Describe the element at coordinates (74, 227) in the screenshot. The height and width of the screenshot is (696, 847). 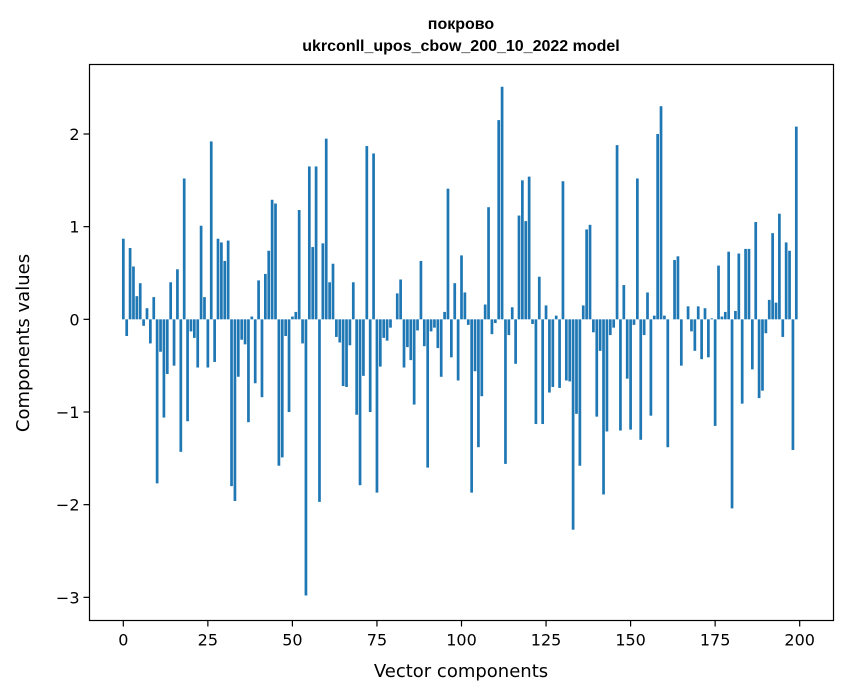
I see `y-tick-label: 1` at that location.